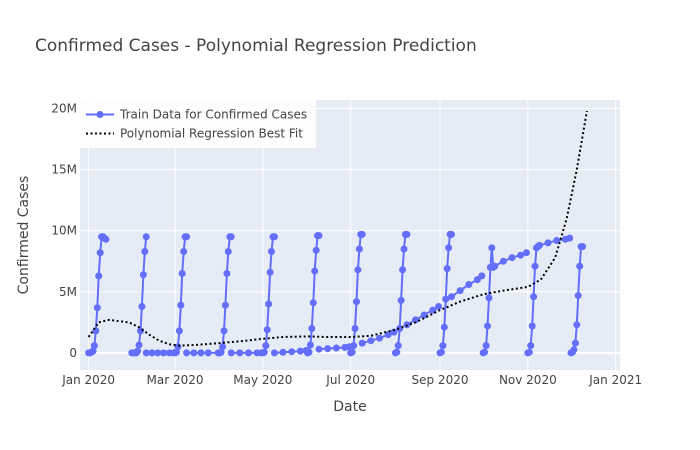 The width and height of the screenshot is (700, 450). Describe the element at coordinates (68, 292) in the screenshot. I see `y-tick-label: 5M` at that location.